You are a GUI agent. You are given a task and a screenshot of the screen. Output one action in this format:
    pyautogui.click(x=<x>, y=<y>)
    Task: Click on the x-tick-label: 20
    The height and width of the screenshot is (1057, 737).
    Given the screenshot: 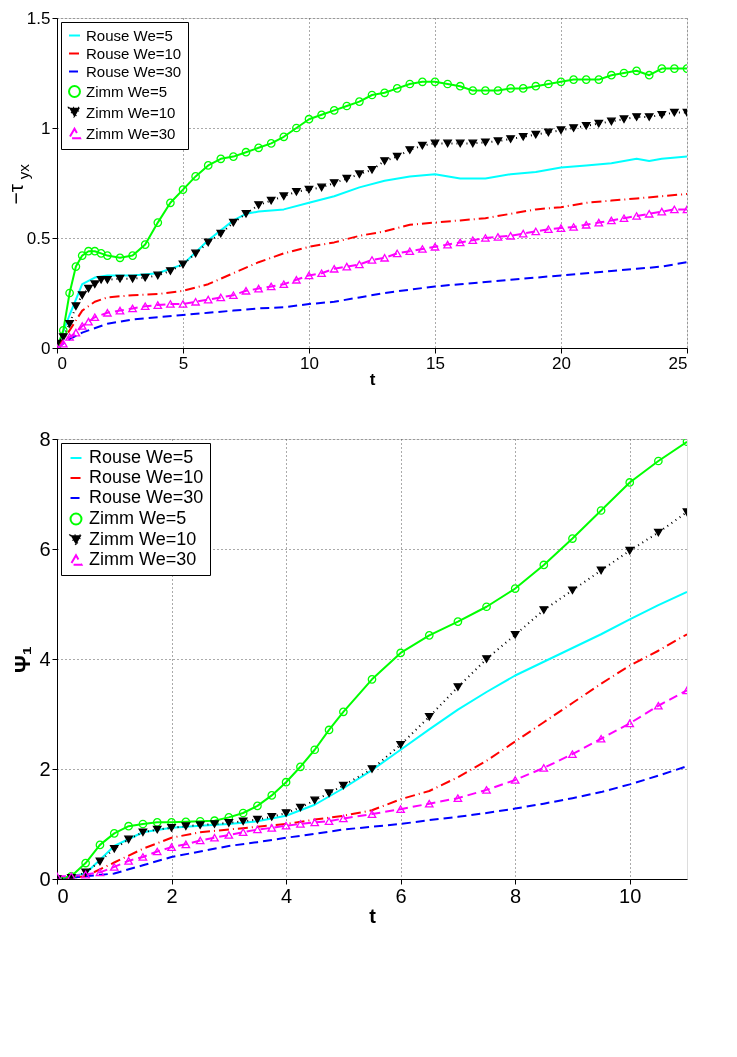 What is the action you would take?
    pyautogui.click(x=561, y=363)
    